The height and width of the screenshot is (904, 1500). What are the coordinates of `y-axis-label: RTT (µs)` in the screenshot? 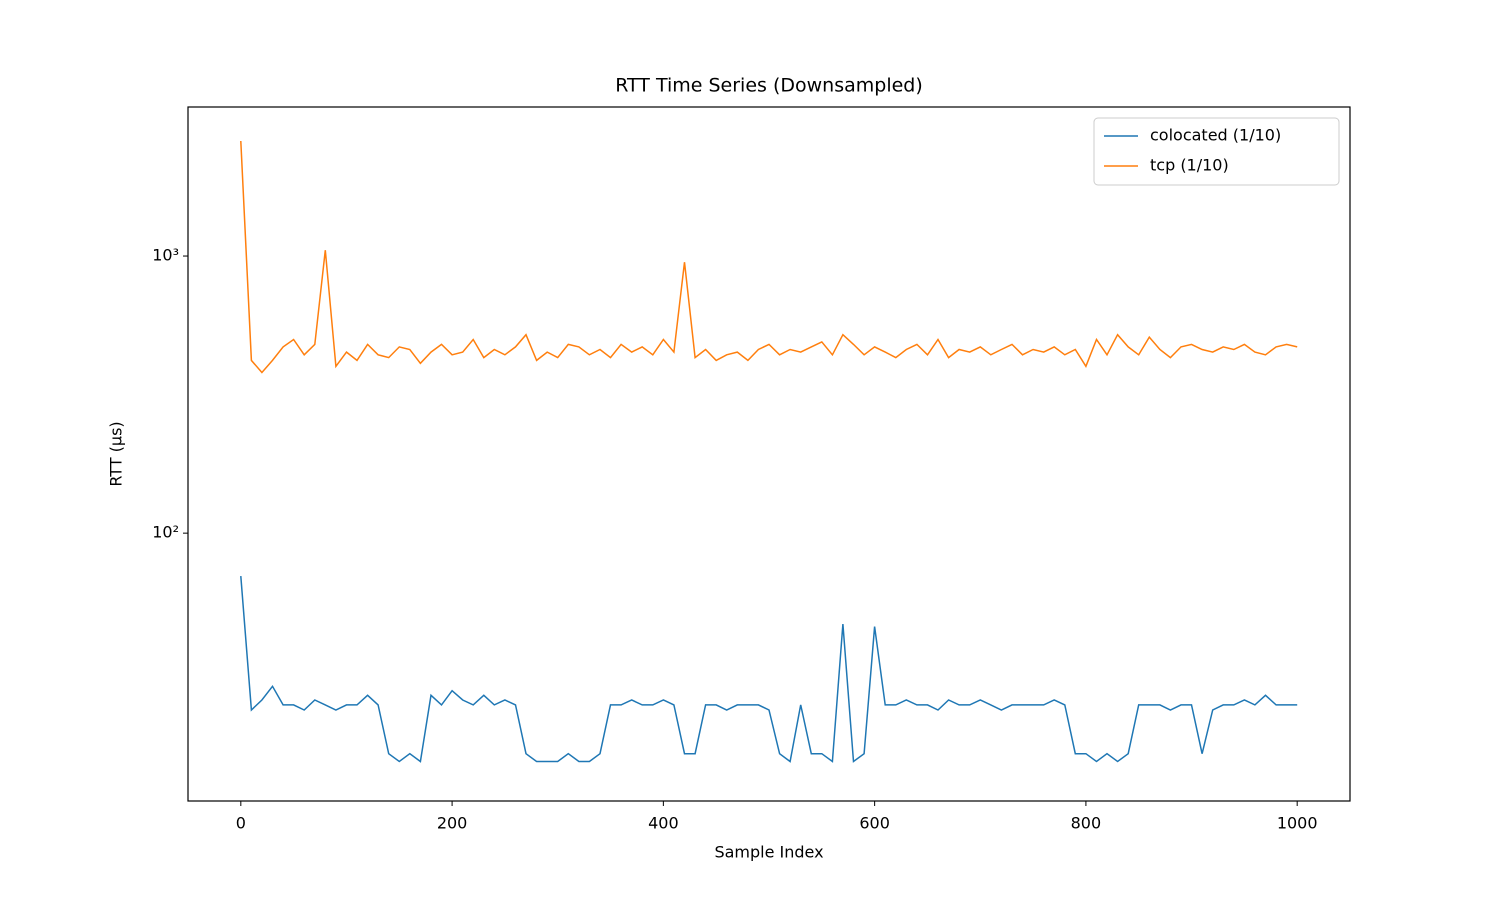 It's located at (116, 453).